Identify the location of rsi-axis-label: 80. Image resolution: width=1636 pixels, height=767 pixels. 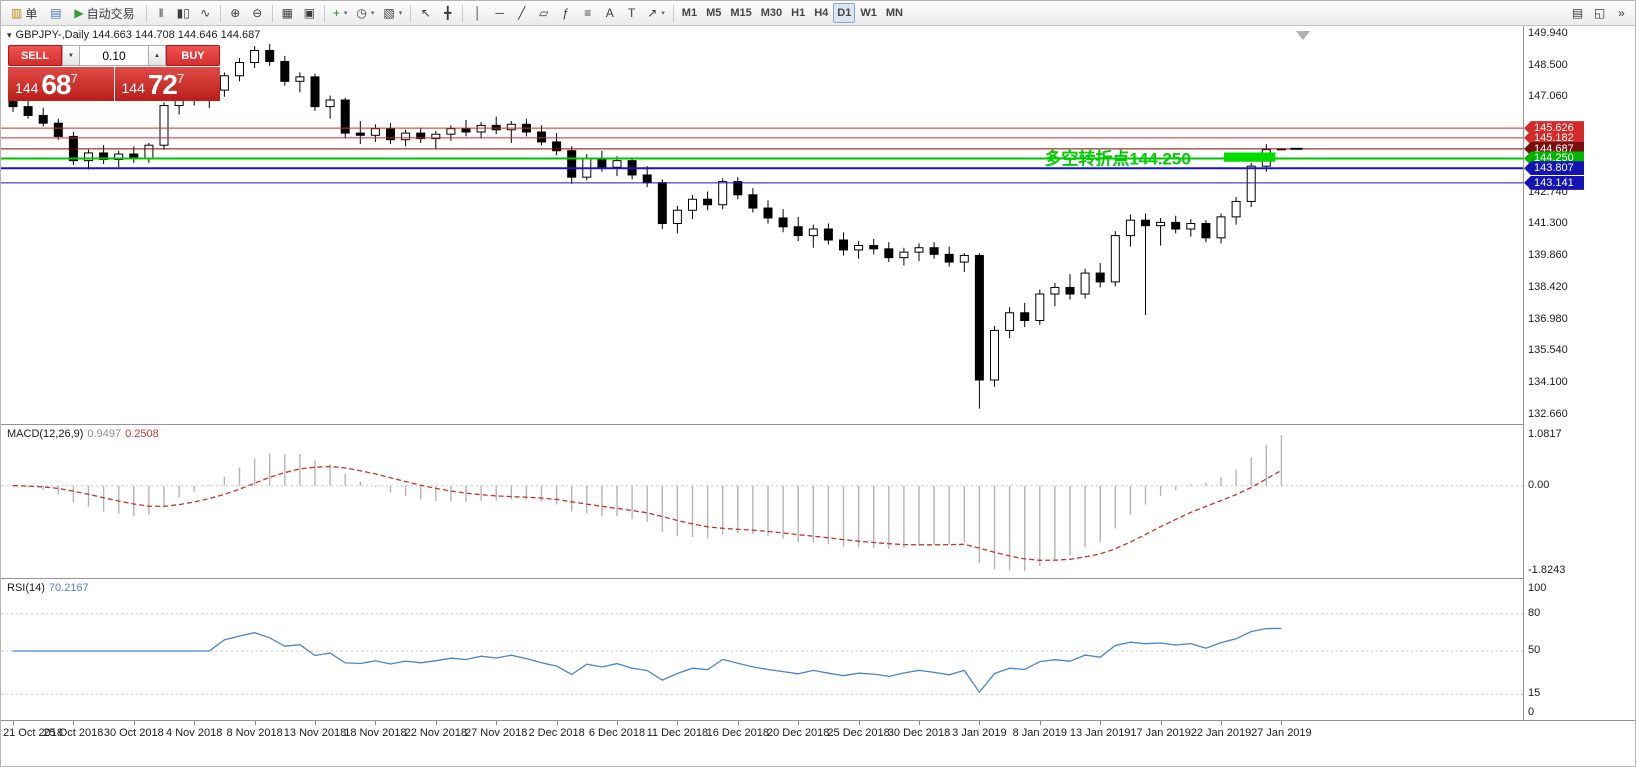
(1534, 612).